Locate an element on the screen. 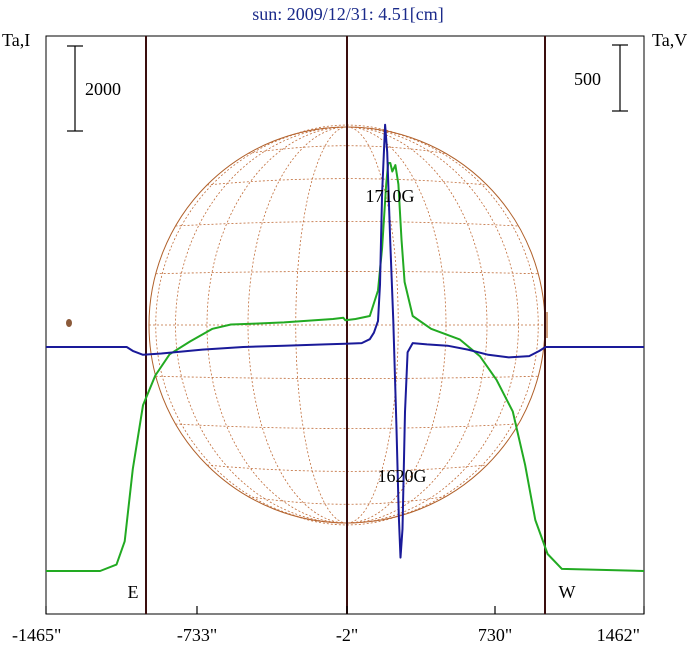 The height and width of the screenshot is (649, 696). x-tick-label: -2" is located at coordinates (347, 635).